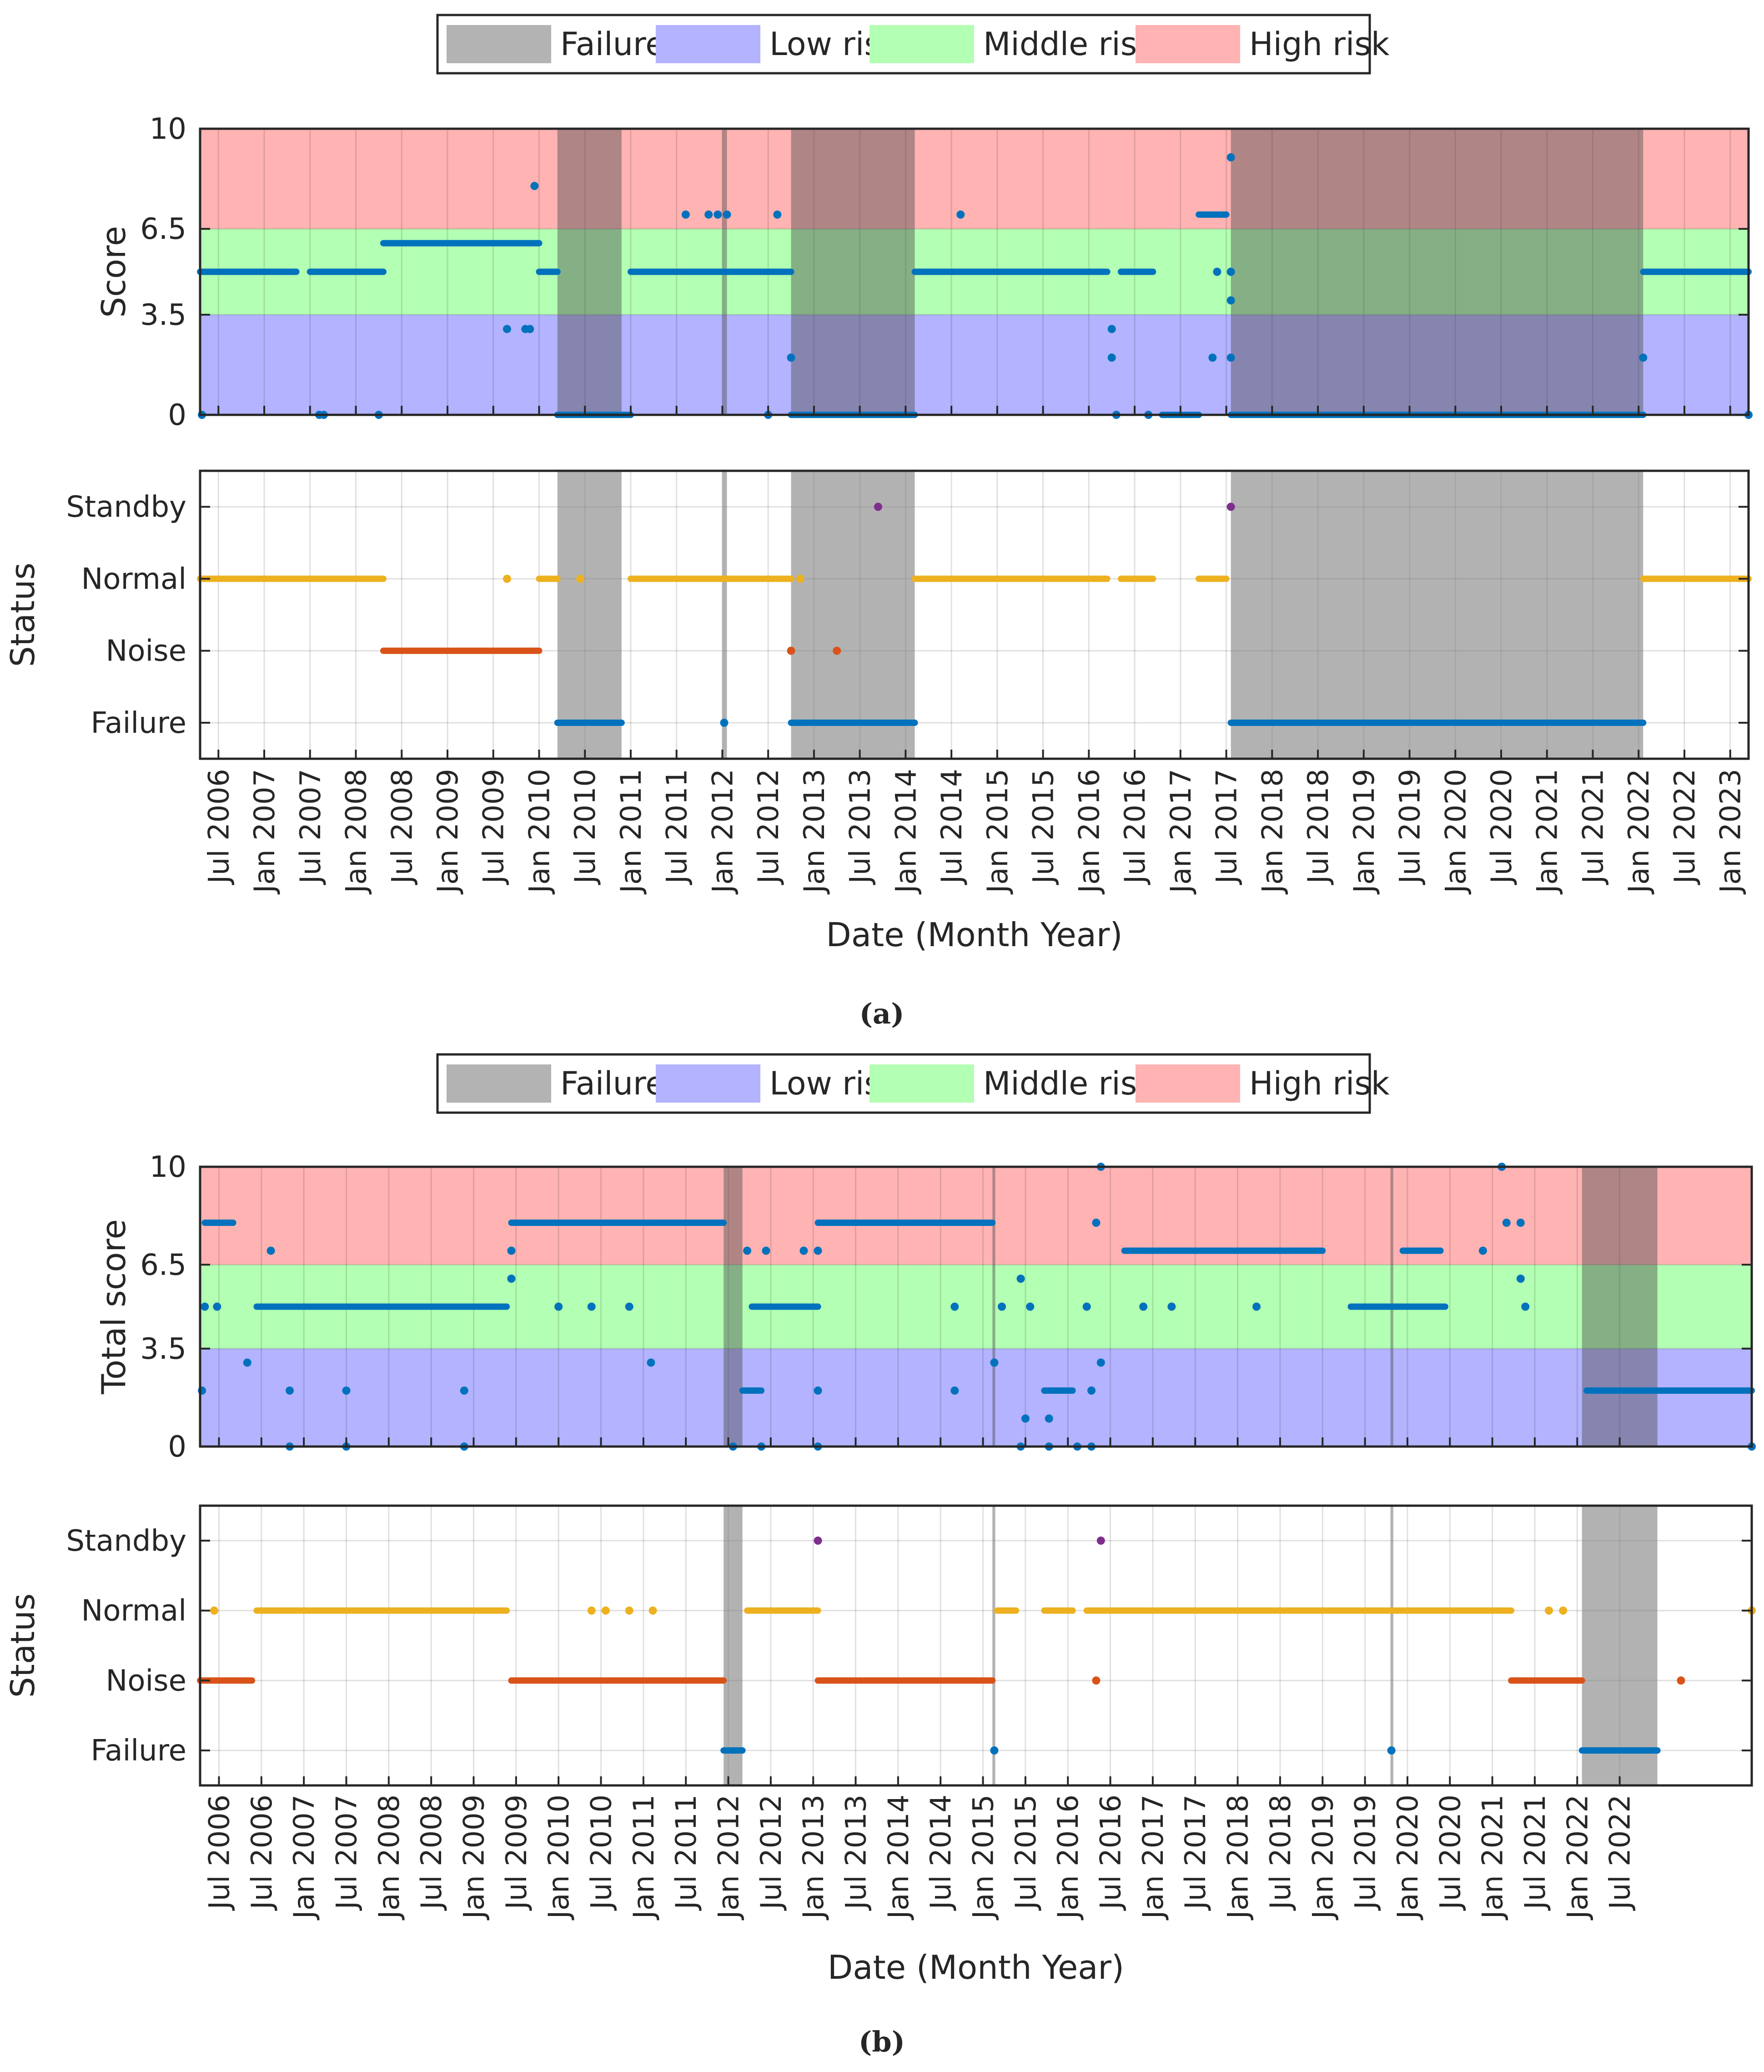 The height and width of the screenshot is (2072, 1764). I want to click on legend-label: Failure, so click(612, 44).